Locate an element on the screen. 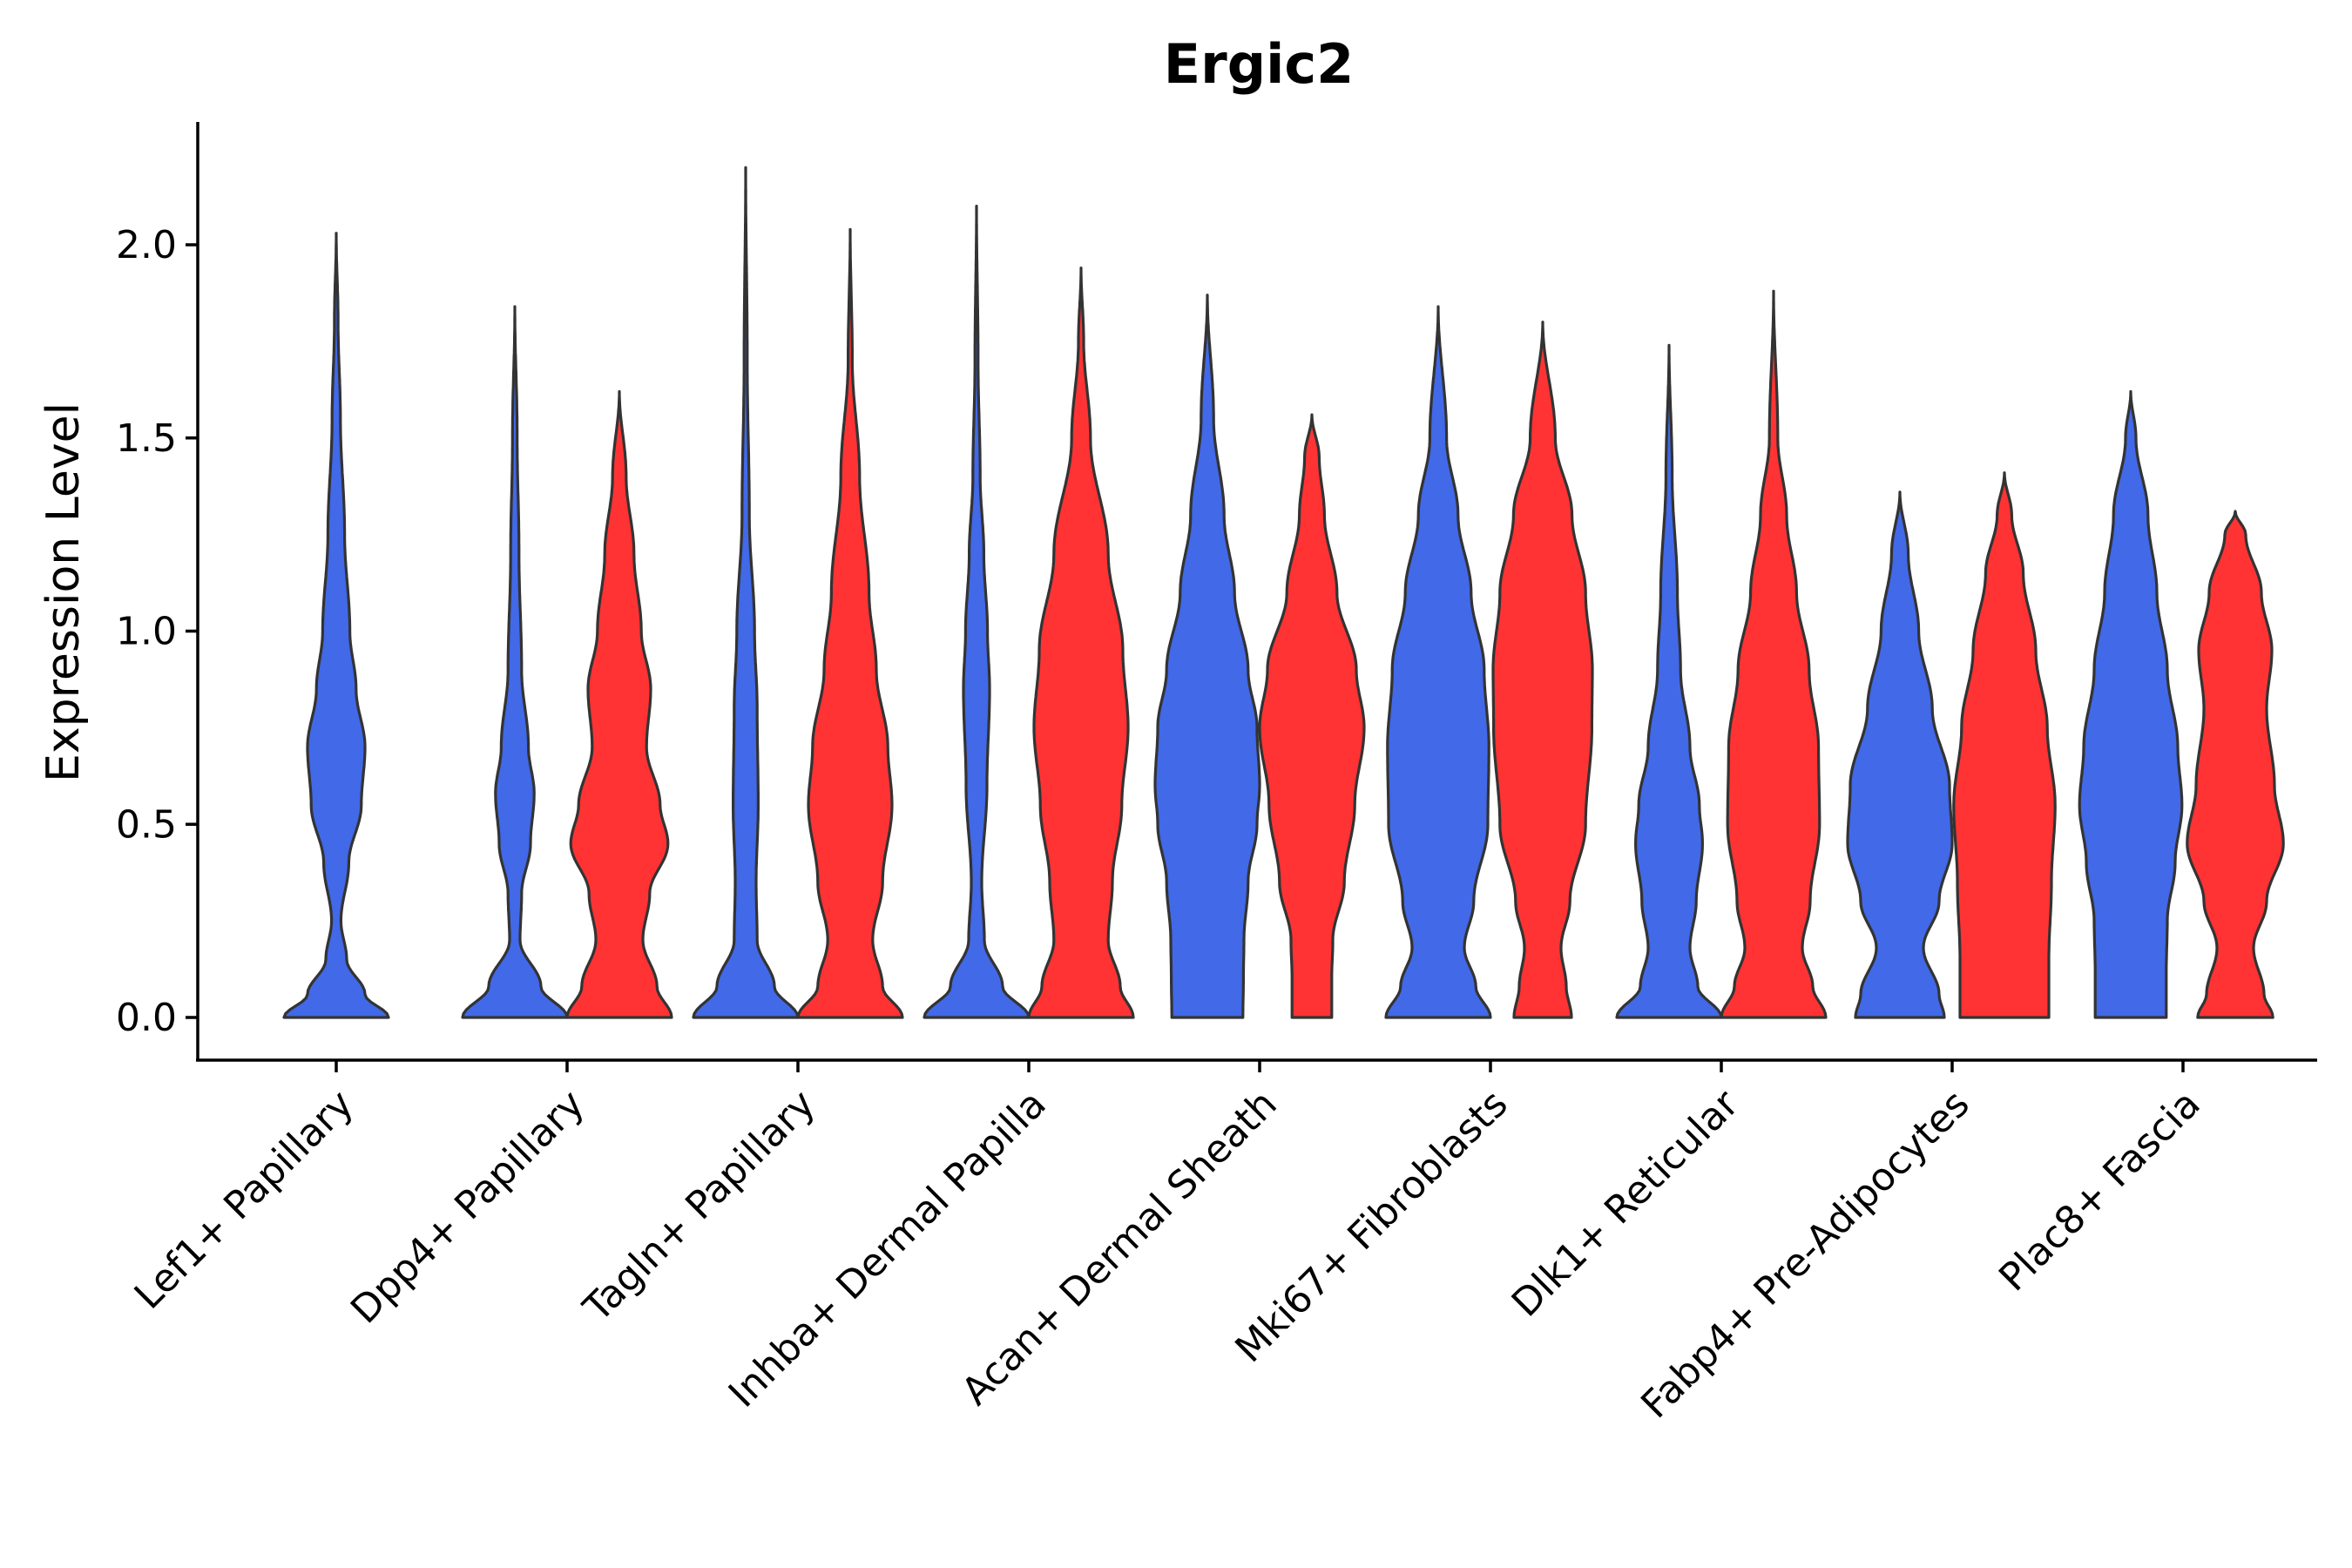 This screenshot has height=1568, width=2352. y-tick-label: 0.5 is located at coordinates (146, 825).